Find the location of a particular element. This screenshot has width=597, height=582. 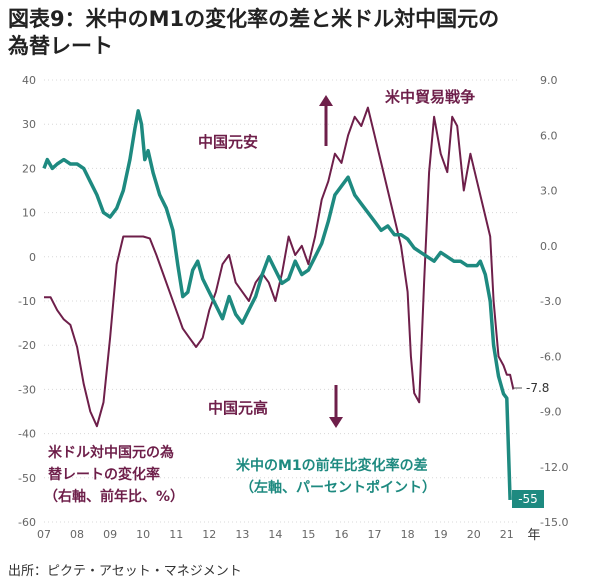

m1-end-label: -55 is located at coordinates (528, 499).